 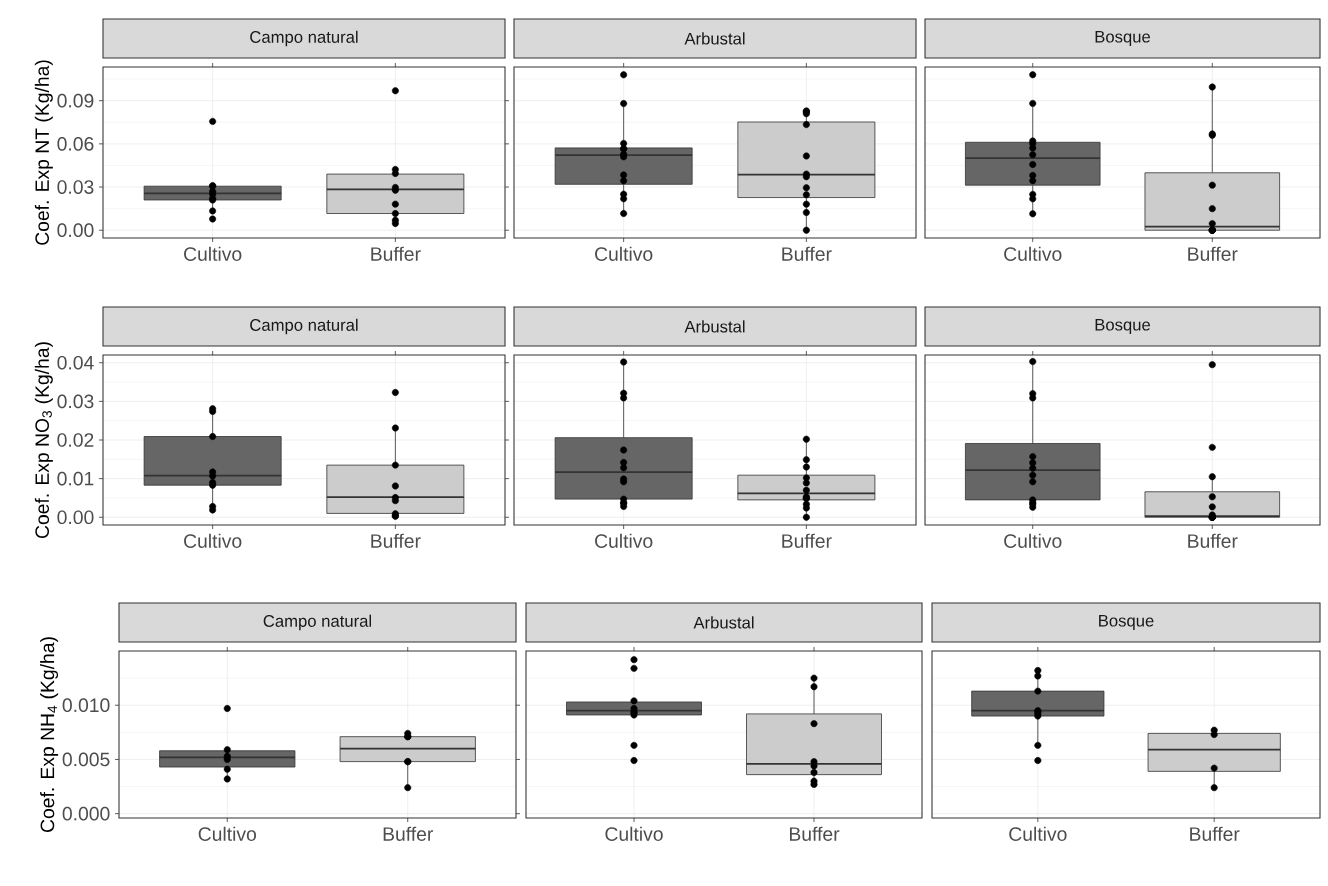 I want to click on y-tick-label: 0.04, so click(x=75, y=362).